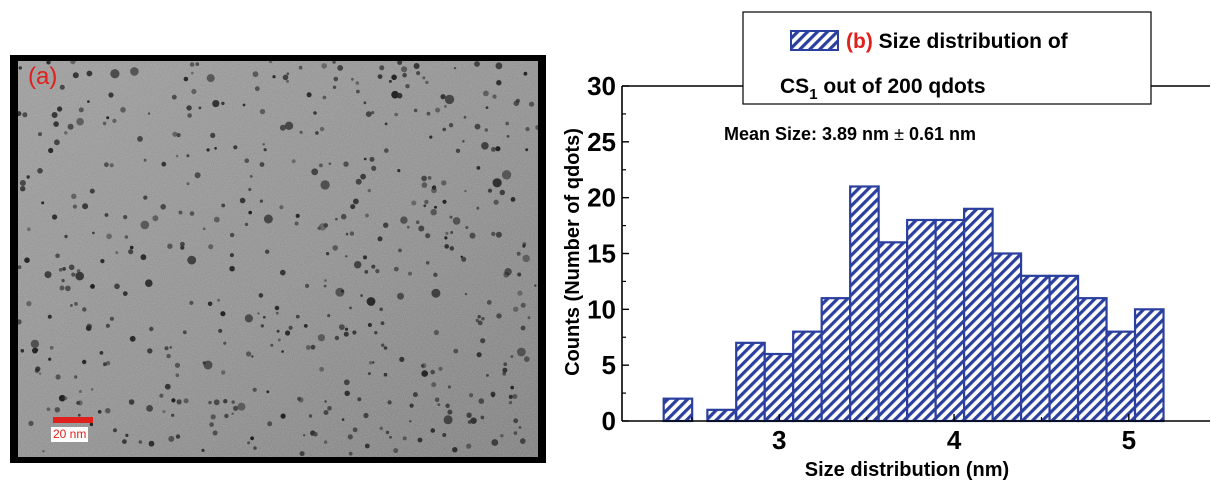  What do you see at coordinates (43, 76) in the screenshot?
I see `panel-a-label: (a)` at bounding box center [43, 76].